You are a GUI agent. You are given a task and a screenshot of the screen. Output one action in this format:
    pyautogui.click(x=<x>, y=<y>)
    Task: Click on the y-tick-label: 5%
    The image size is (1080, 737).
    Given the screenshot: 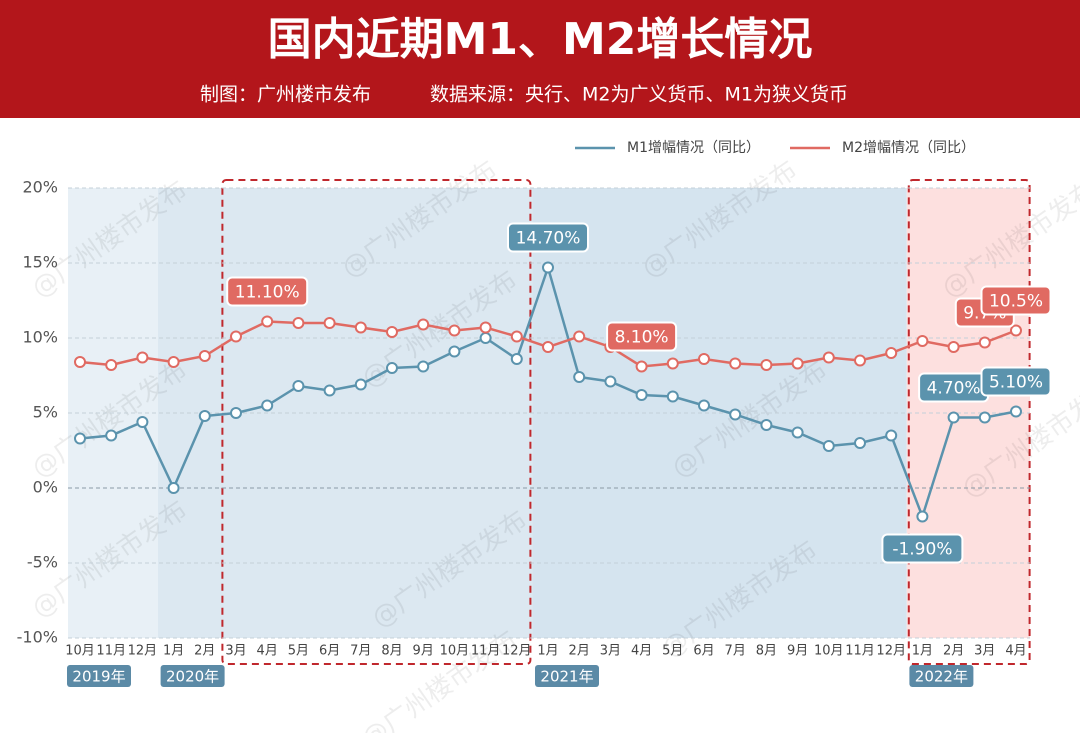 What is the action you would take?
    pyautogui.click(x=45, y=412)
    